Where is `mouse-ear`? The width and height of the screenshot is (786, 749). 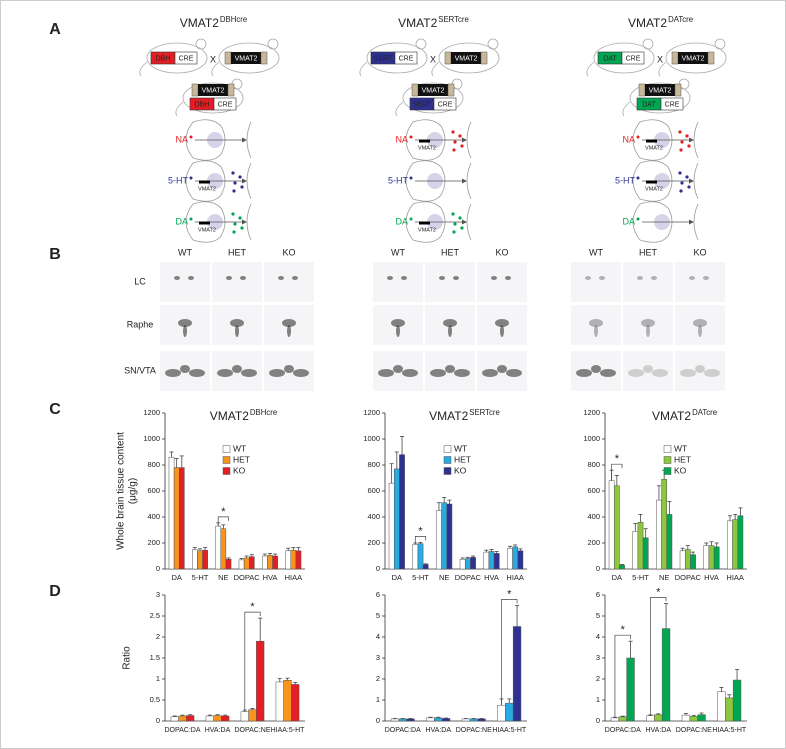
mouse-ear is located at coordinates (421, 44).